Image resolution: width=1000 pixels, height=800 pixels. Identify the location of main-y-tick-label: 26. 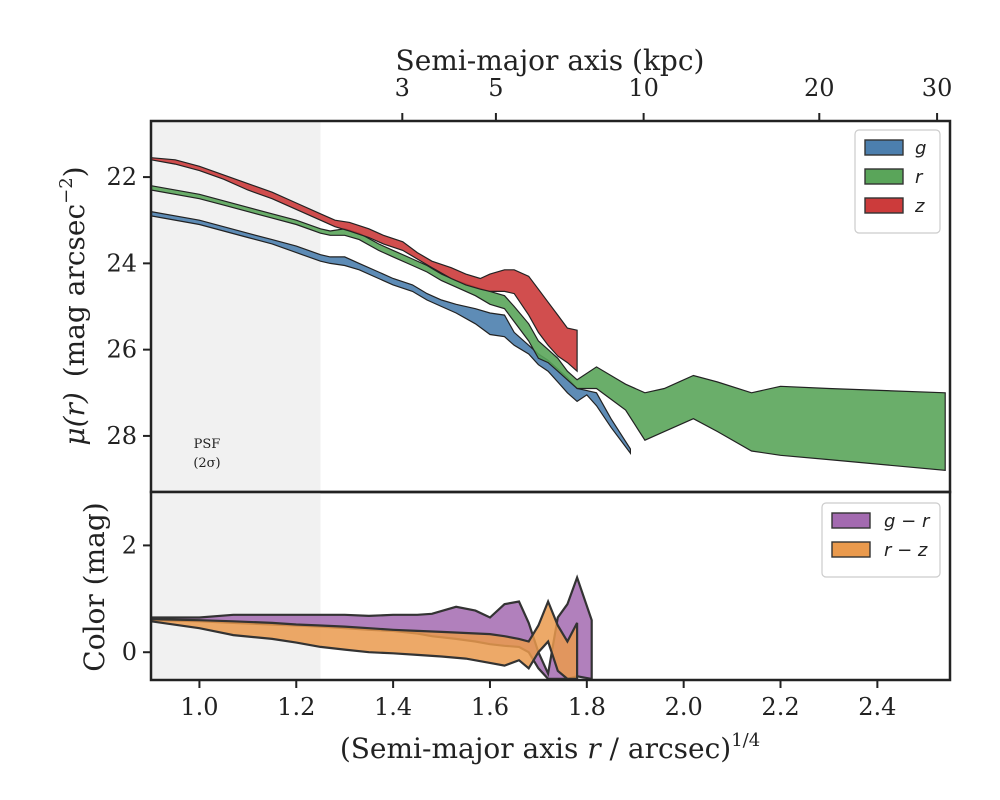
(121, 350).